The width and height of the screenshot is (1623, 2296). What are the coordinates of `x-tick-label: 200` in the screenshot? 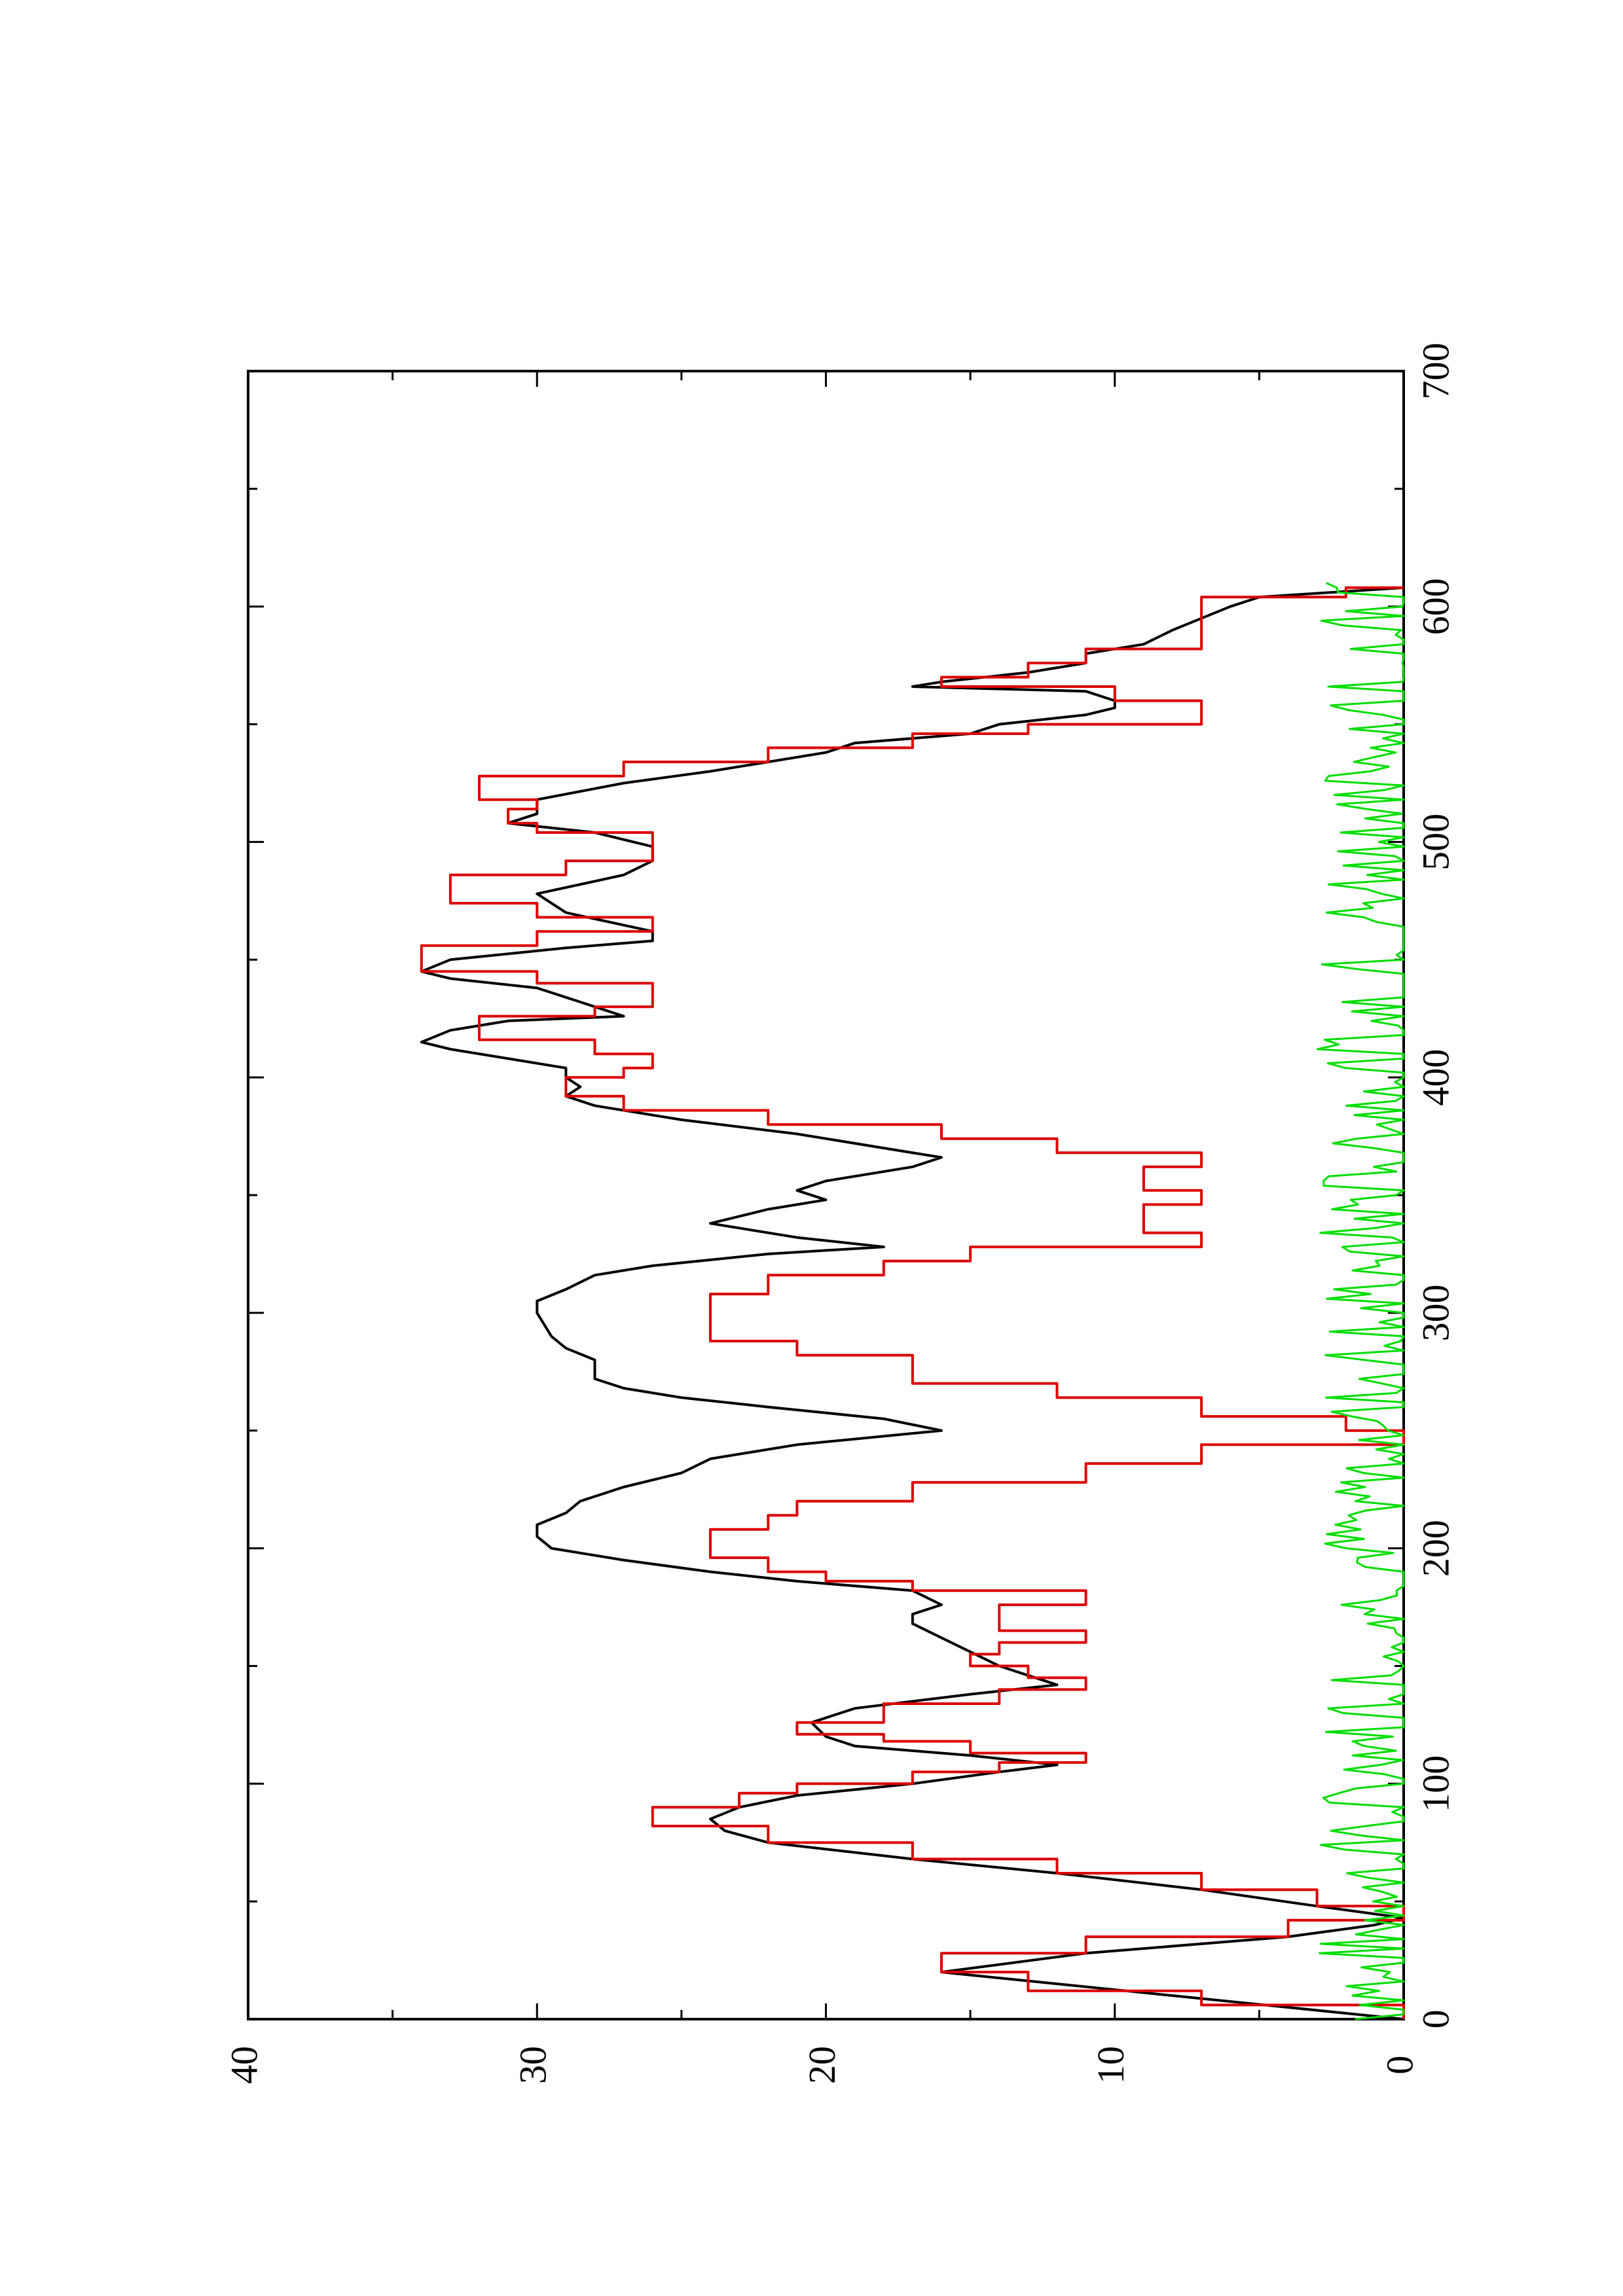 It's located at (1435, 1548).